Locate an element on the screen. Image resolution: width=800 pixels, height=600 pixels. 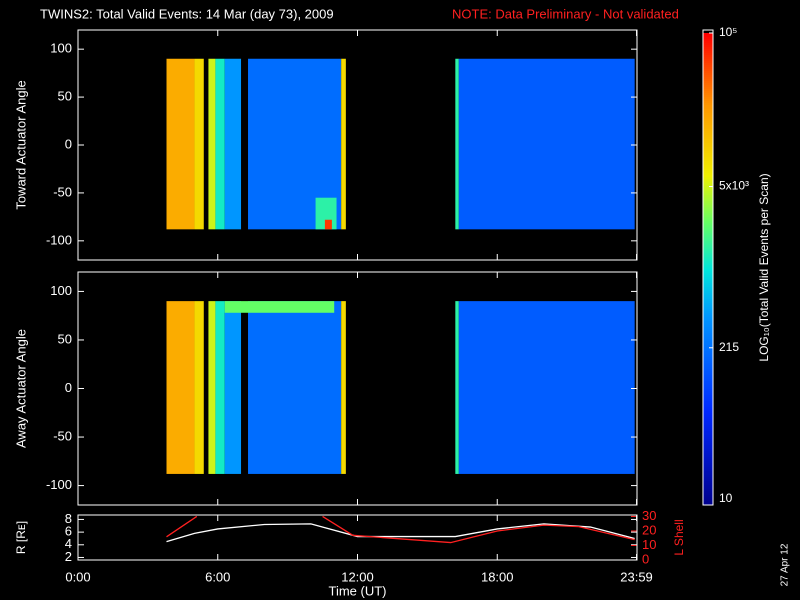
colorbar-tick-label: 215 is located at coordinates (729, 347).